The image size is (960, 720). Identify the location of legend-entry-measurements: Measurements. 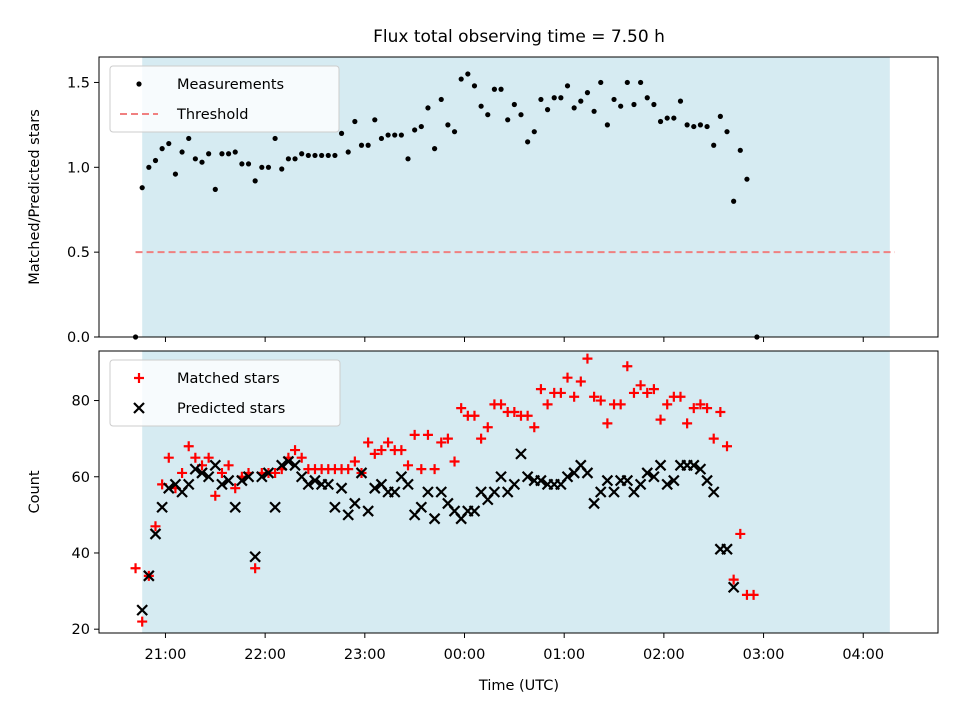
(210, 85).